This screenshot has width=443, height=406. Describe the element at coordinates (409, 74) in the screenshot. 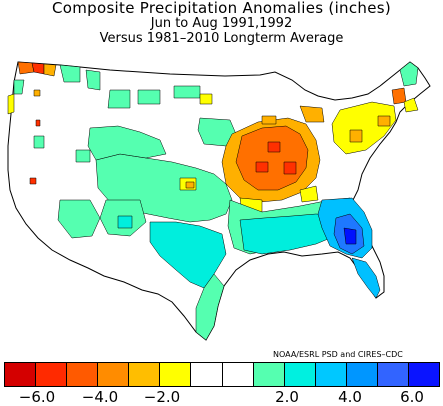

I see `region-ne-wet` at that location.